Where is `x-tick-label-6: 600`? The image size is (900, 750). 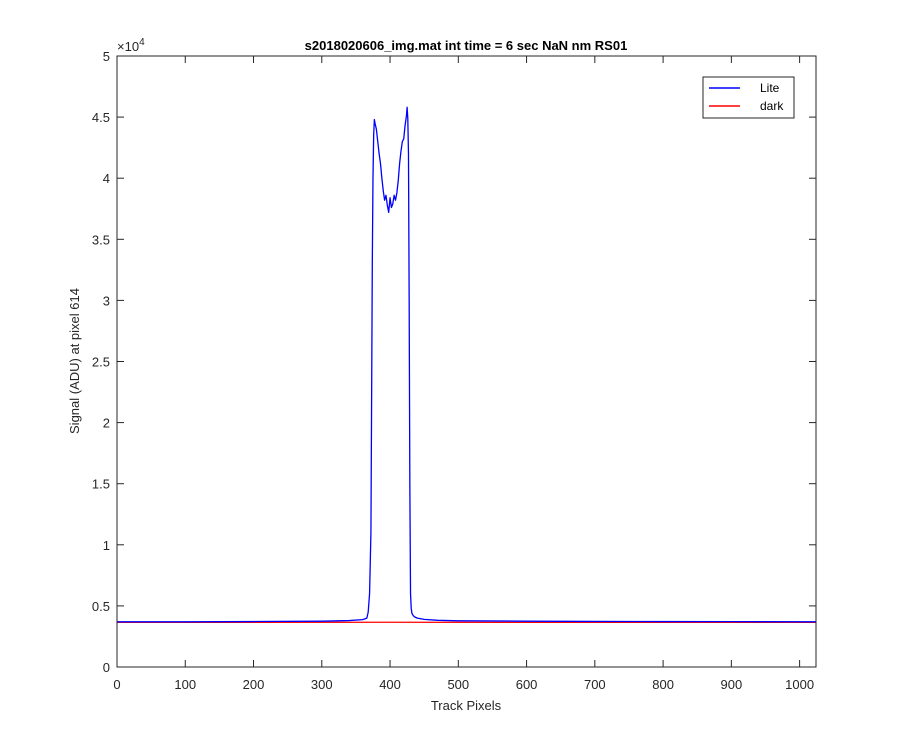
x-tick-label-6: 600 is located at coordinates (527, 684).